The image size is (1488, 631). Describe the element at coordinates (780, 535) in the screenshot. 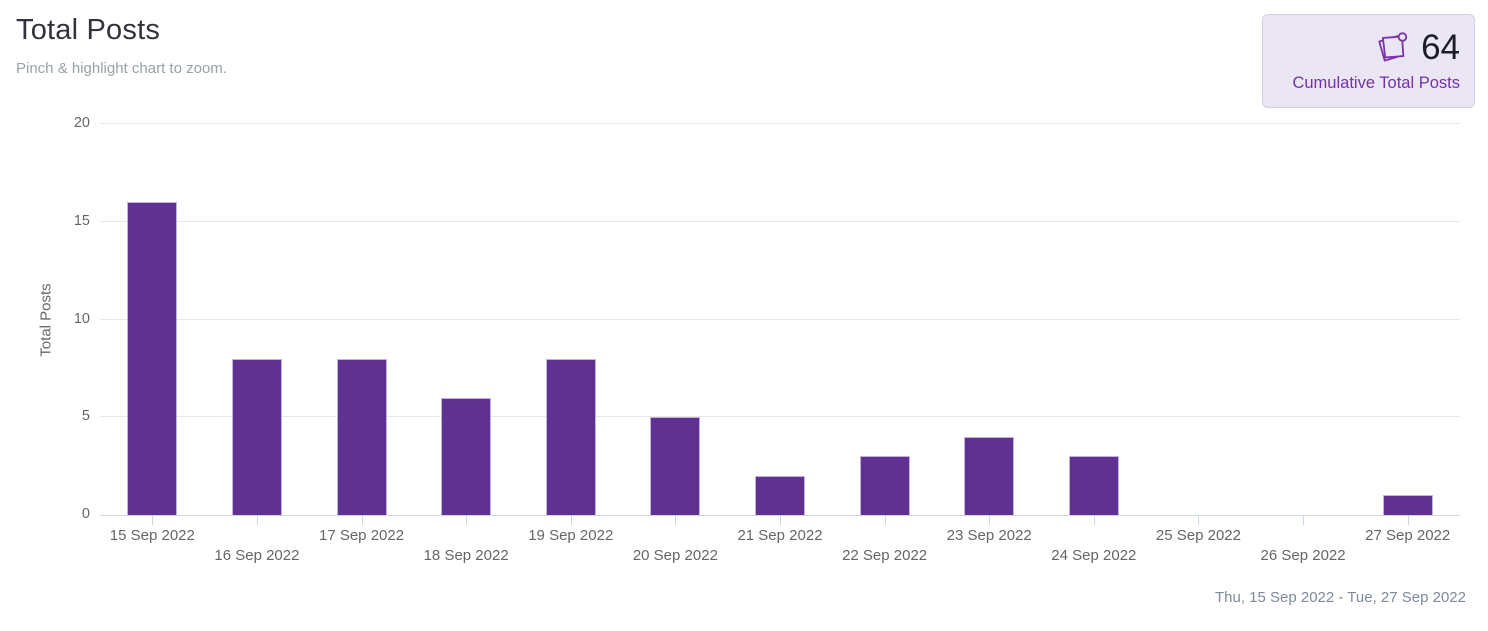

I see `x-tick-label: 21 Sep 2022` at that location.